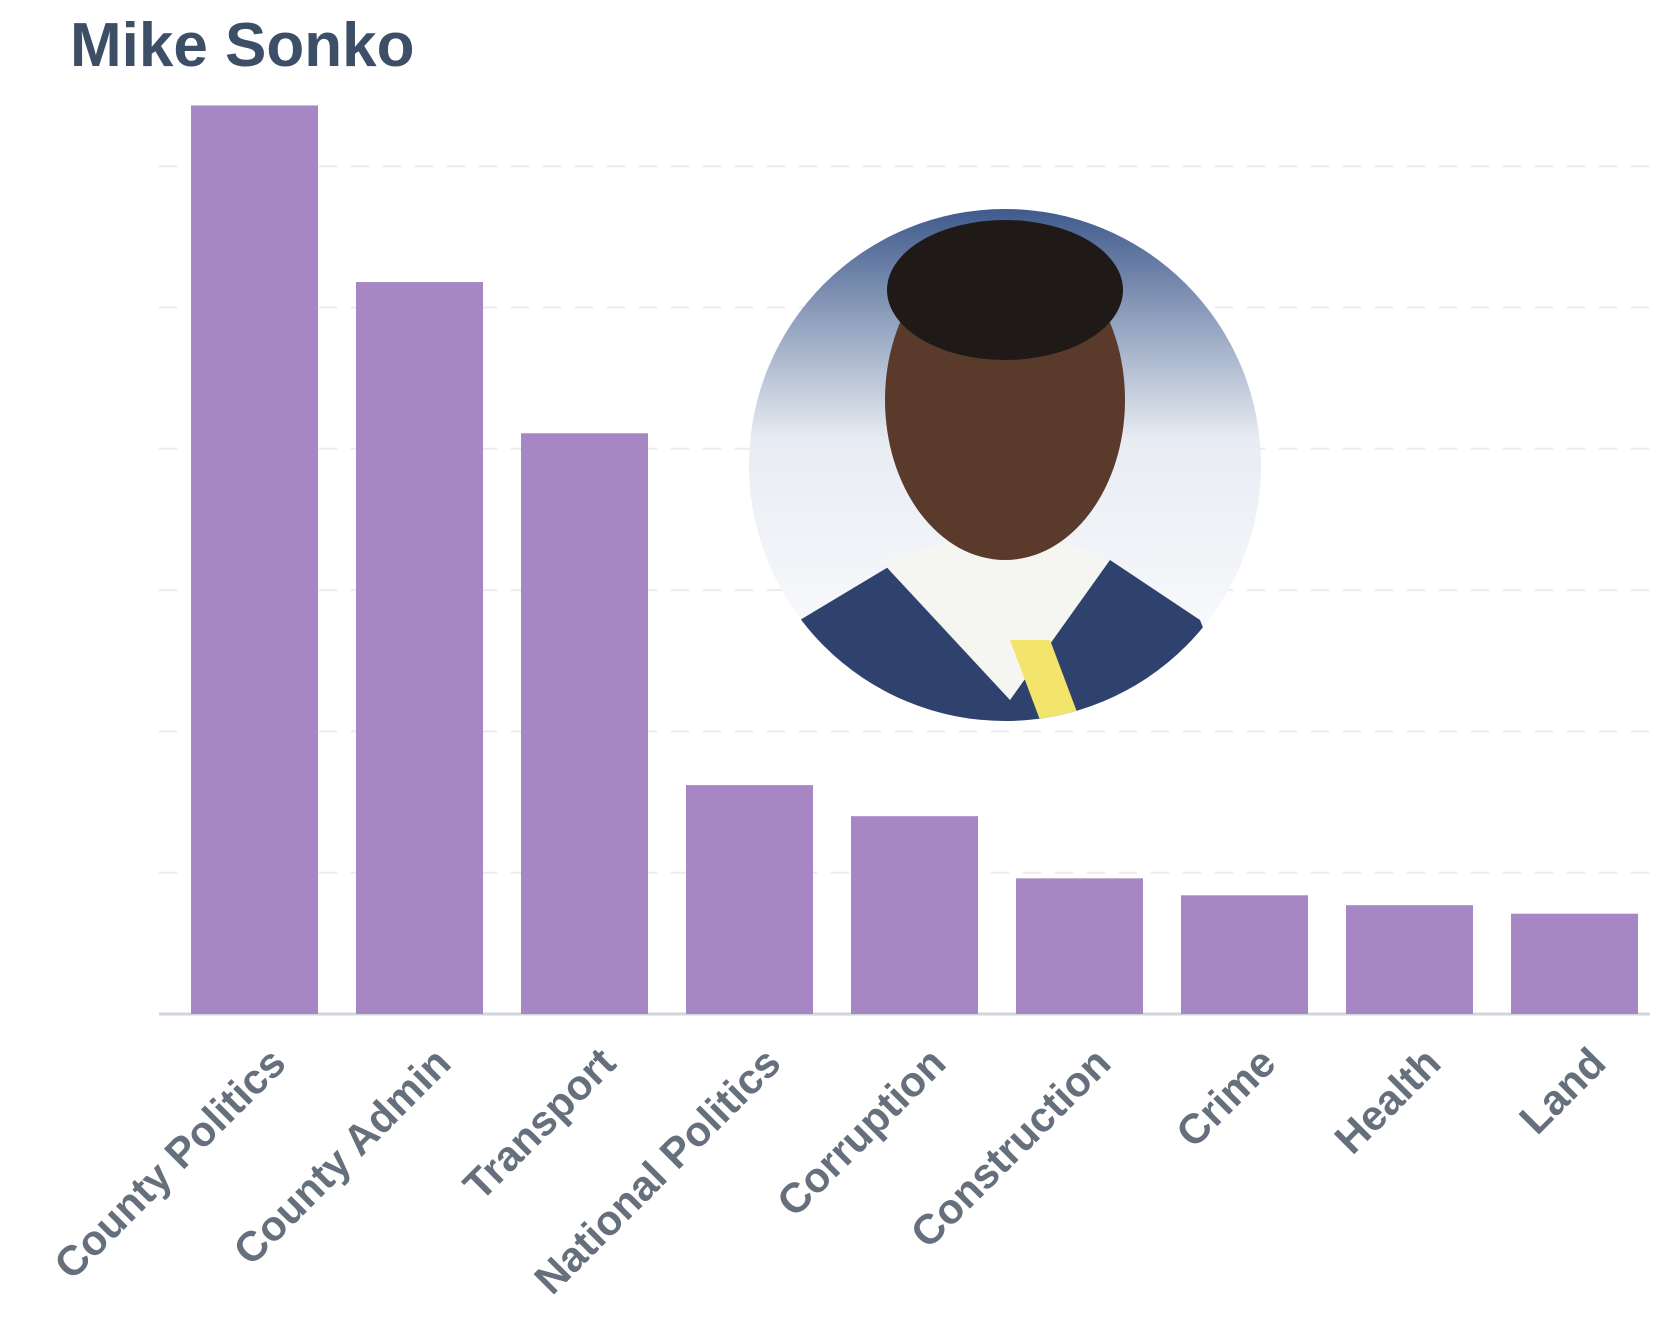  What do you see at coordinates (1387, 1101) in the screenshot?
I see `x-tick-label: Health` at bounding box center [1387, 1101].